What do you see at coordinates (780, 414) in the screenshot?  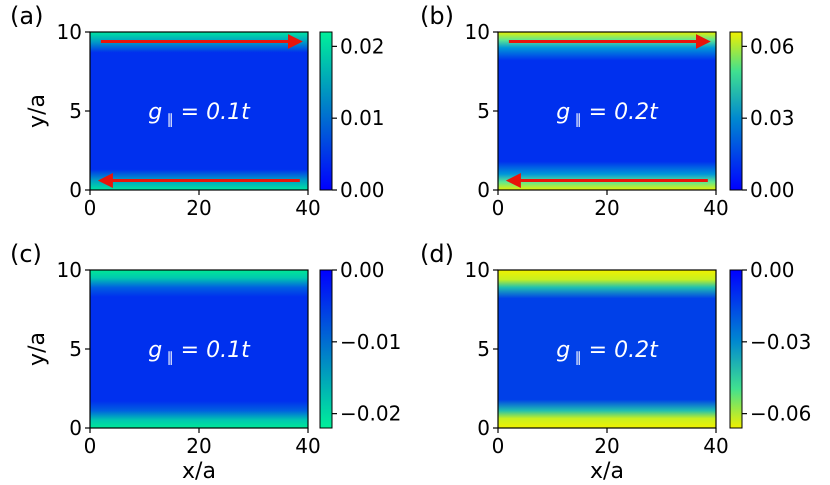 I see `colorbar-tick-label: −0.06` at bounding box center [780, 414].